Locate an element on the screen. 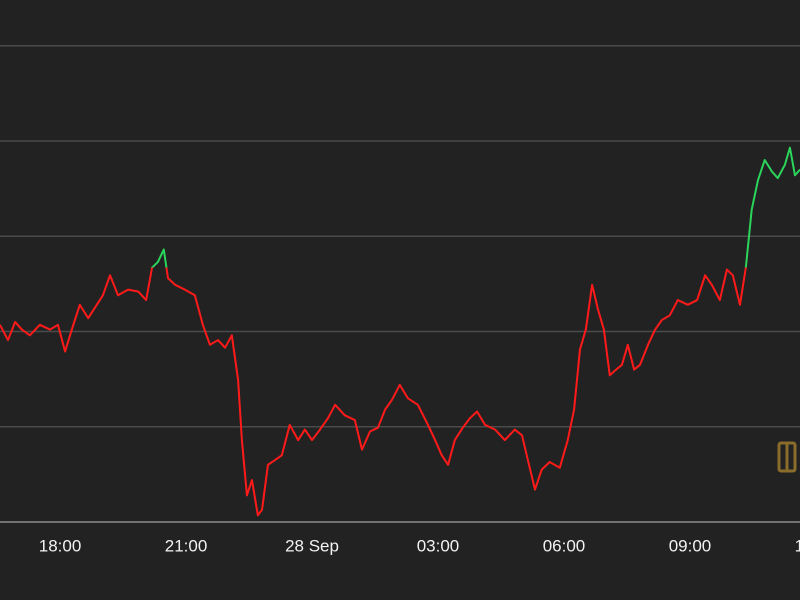 Image resolution: width=800 pixels, height=600 pixels. x-tick-label: 06:00 is located at coordinates (564, 545).